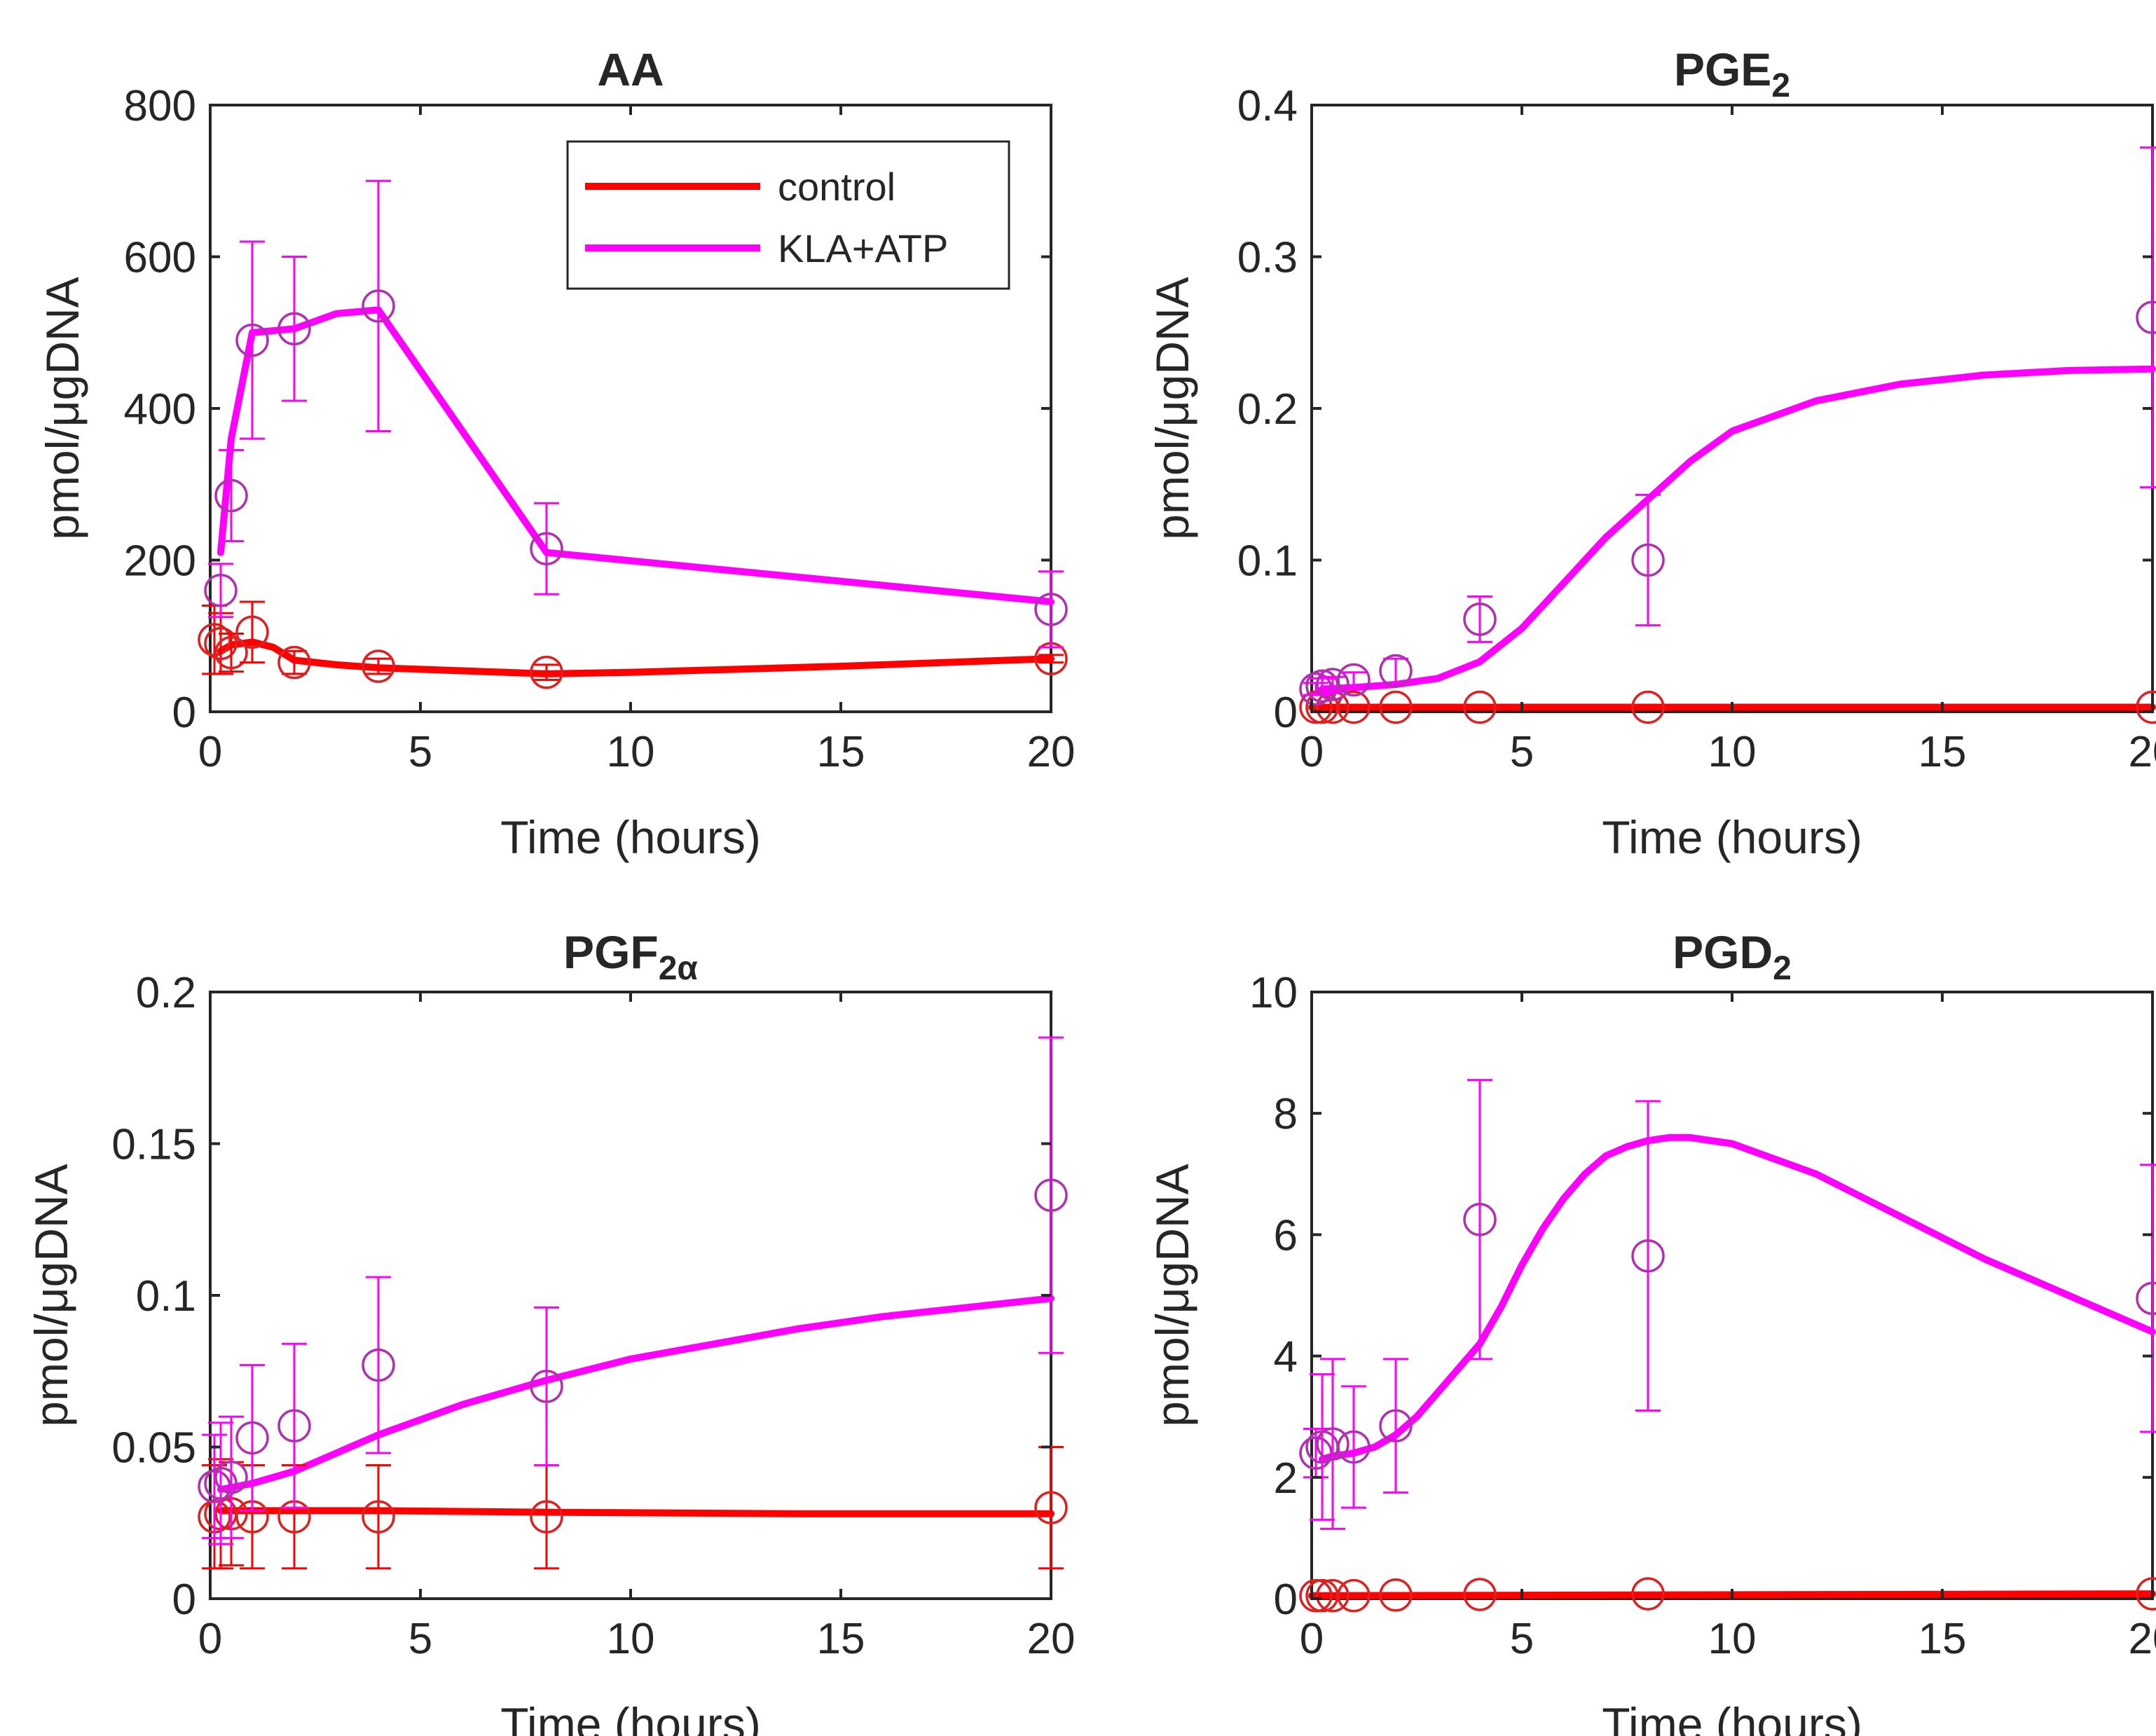 The height and width of the screenshot is (1736, 2156). I want to click on ytick-label-pgf2a-3: 0.15, so click(153, 1145).